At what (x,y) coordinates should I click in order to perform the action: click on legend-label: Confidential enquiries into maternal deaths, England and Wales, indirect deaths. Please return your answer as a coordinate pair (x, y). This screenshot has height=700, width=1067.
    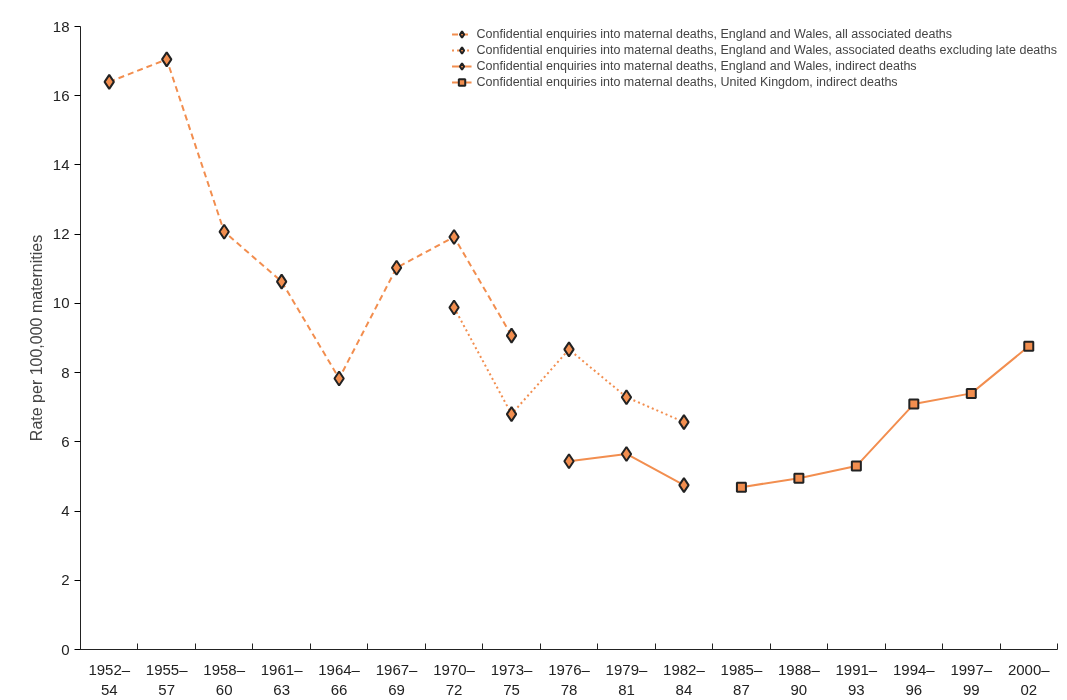
    Looking at the image, I should click on (696, 66).